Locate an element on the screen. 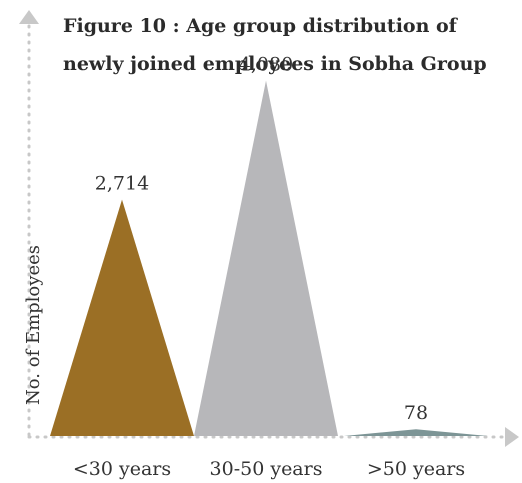 The image size is (522, 483). x-tick-label-1: 30-50 years is located at coordinates (266, 469).